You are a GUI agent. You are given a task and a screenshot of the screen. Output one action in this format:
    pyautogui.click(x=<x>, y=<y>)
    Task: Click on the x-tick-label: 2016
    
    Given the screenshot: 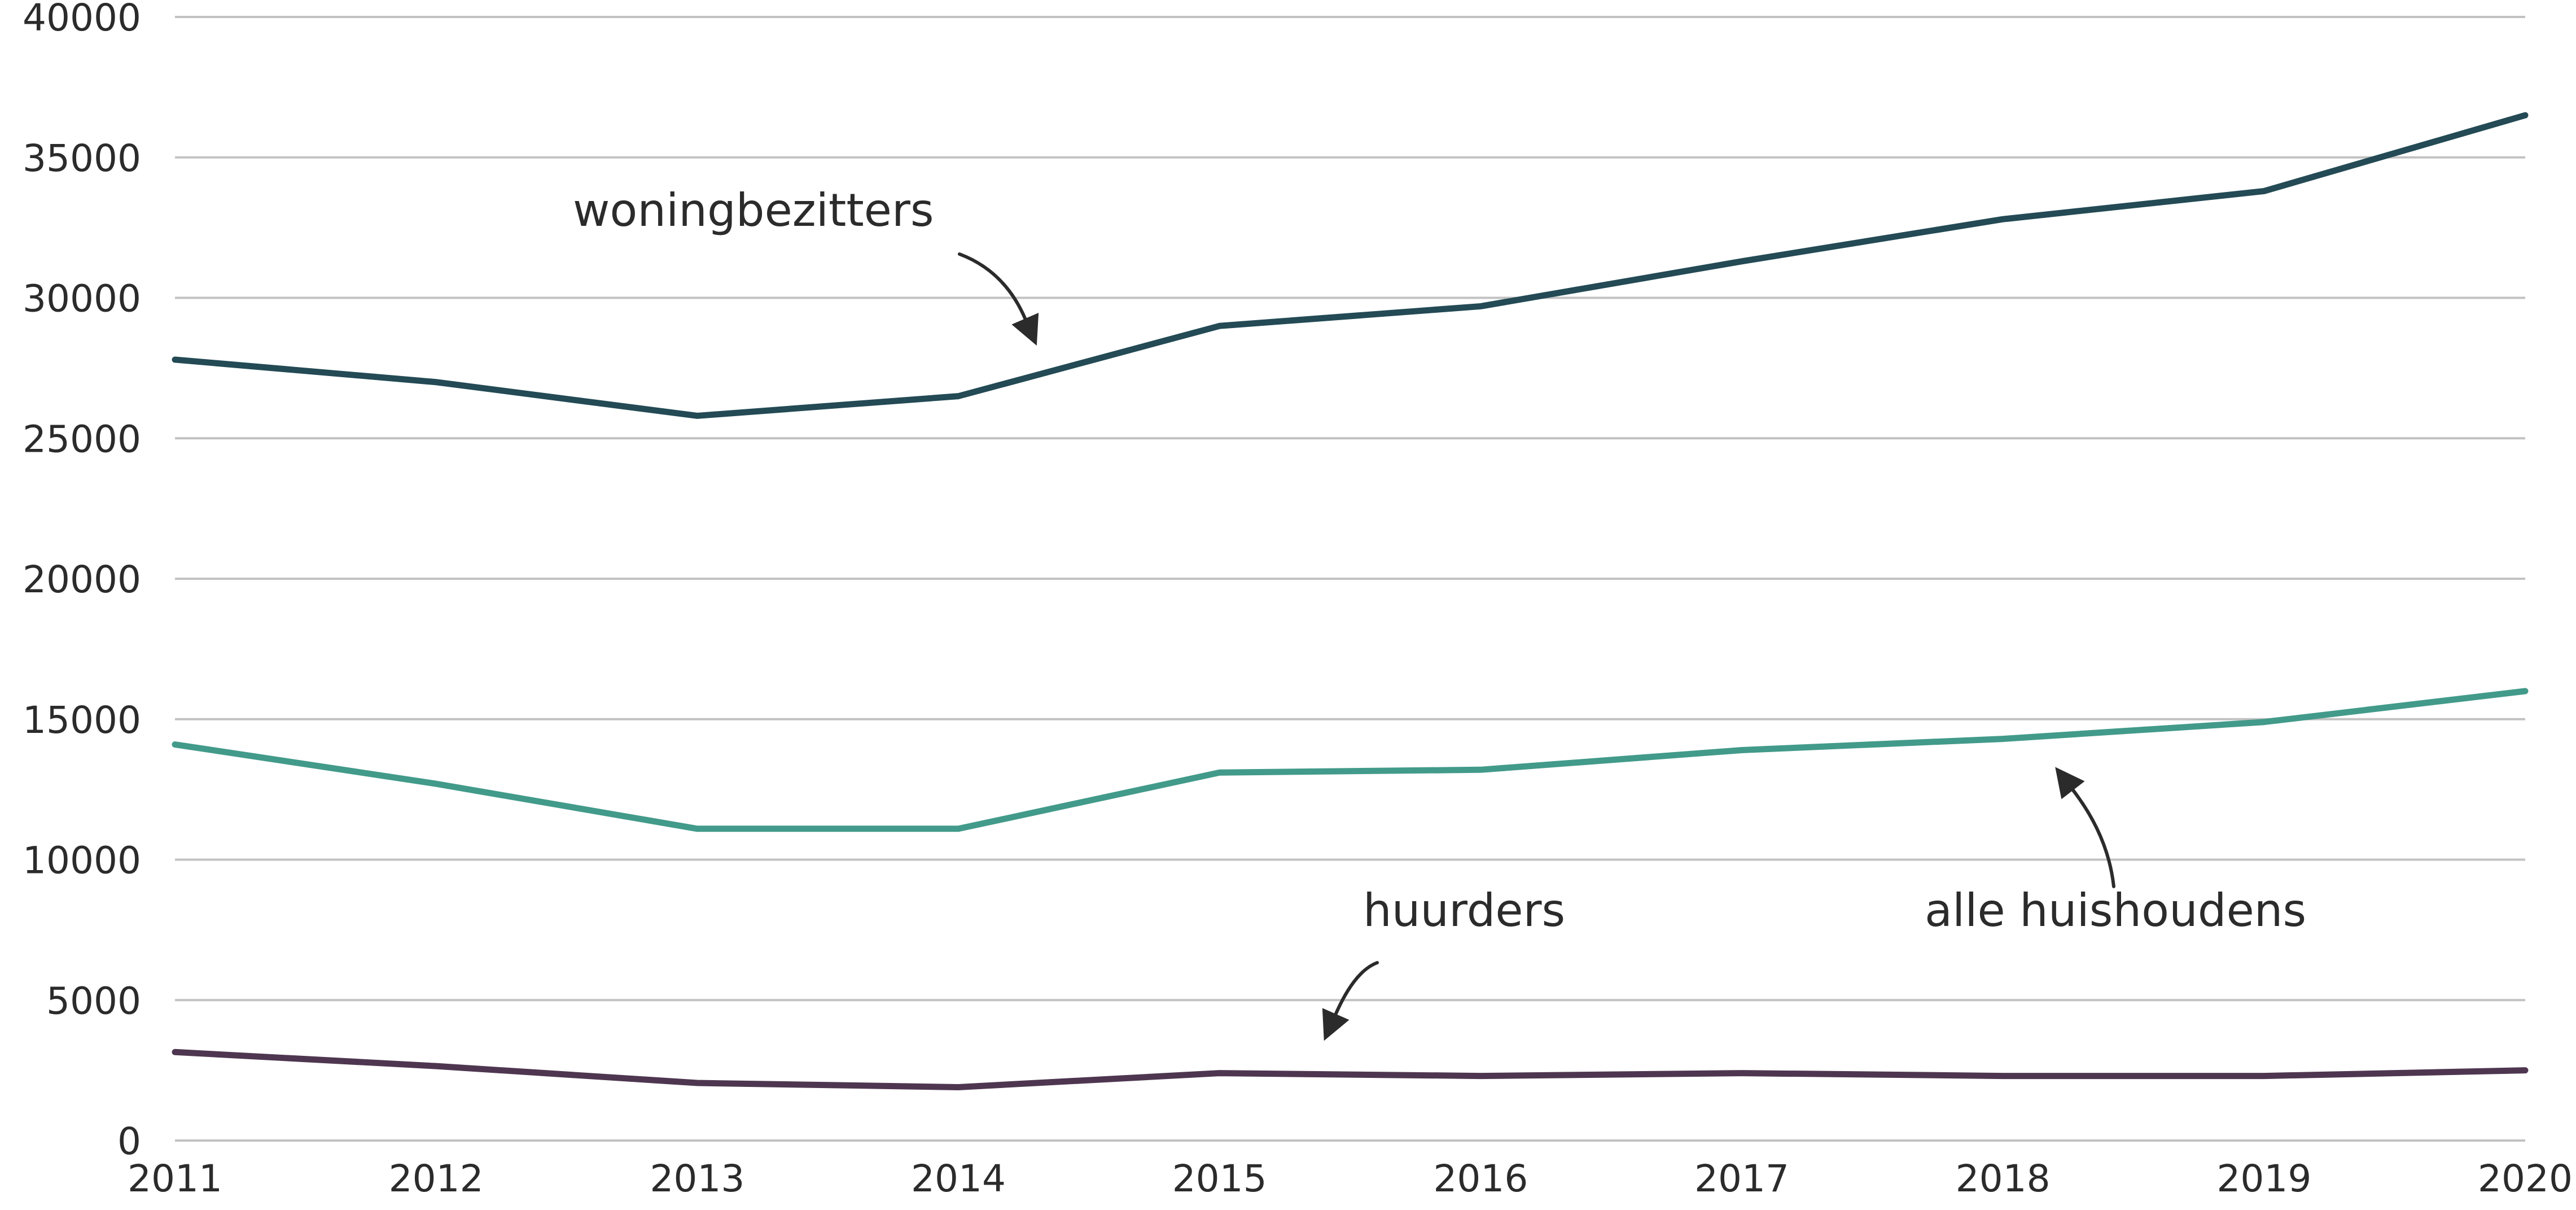 What is the action you would take?
    pyautogui.click(x=1480, y=1178)
    